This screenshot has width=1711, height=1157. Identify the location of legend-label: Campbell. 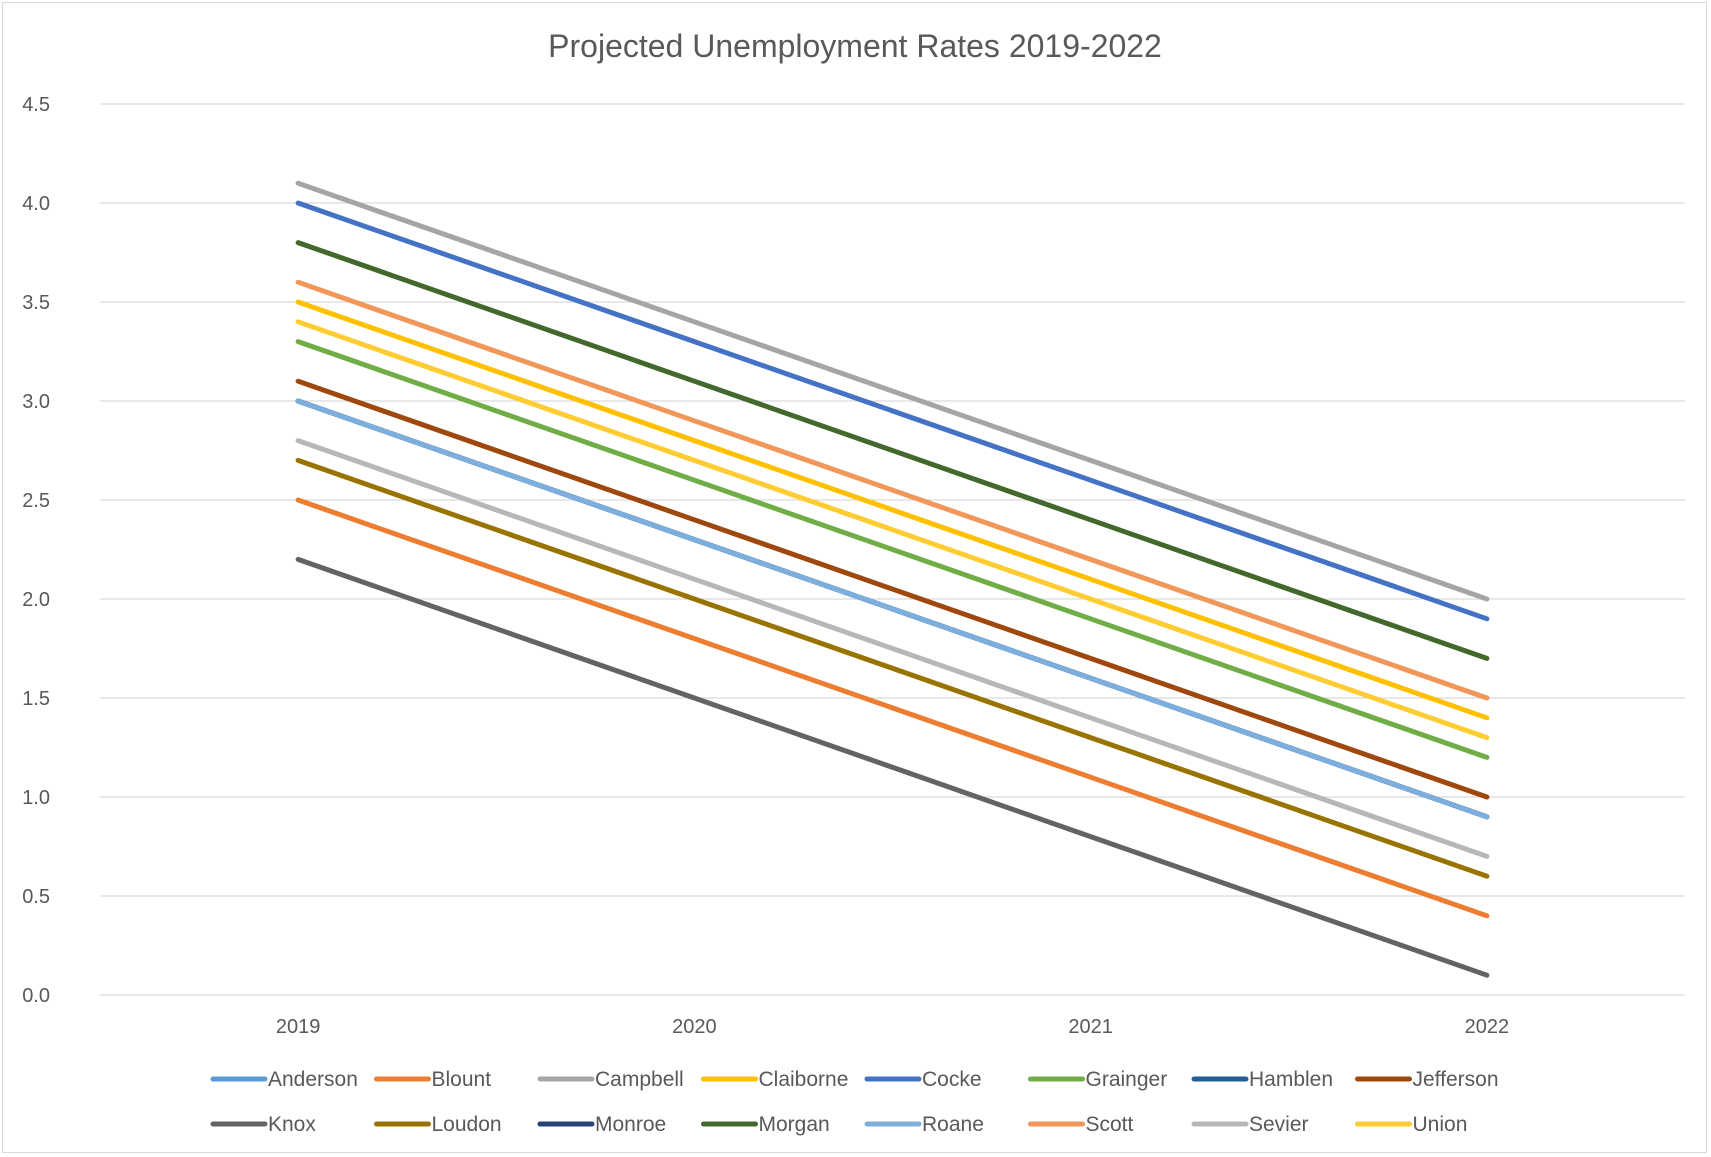
(639, 1079).